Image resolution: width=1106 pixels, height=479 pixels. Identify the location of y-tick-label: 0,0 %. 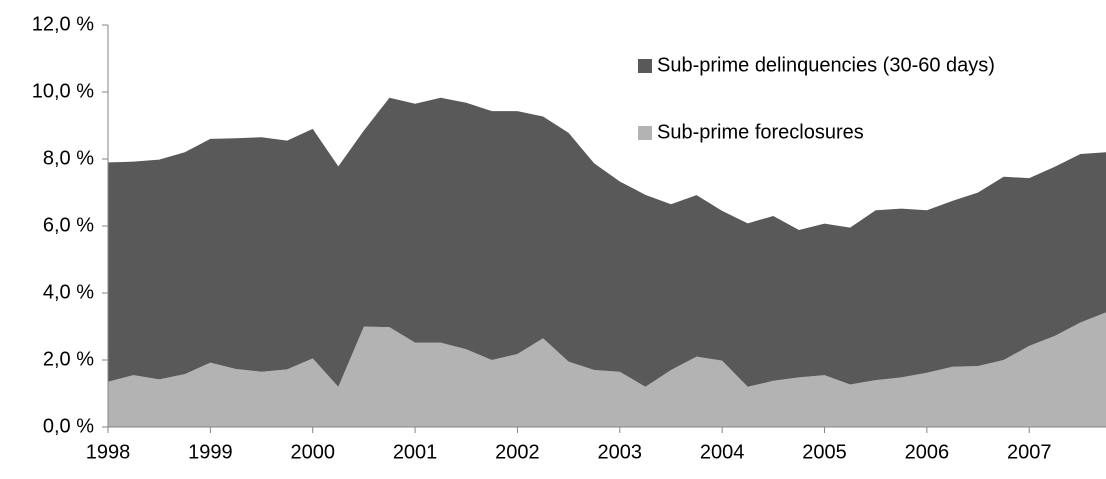
(68, 426).